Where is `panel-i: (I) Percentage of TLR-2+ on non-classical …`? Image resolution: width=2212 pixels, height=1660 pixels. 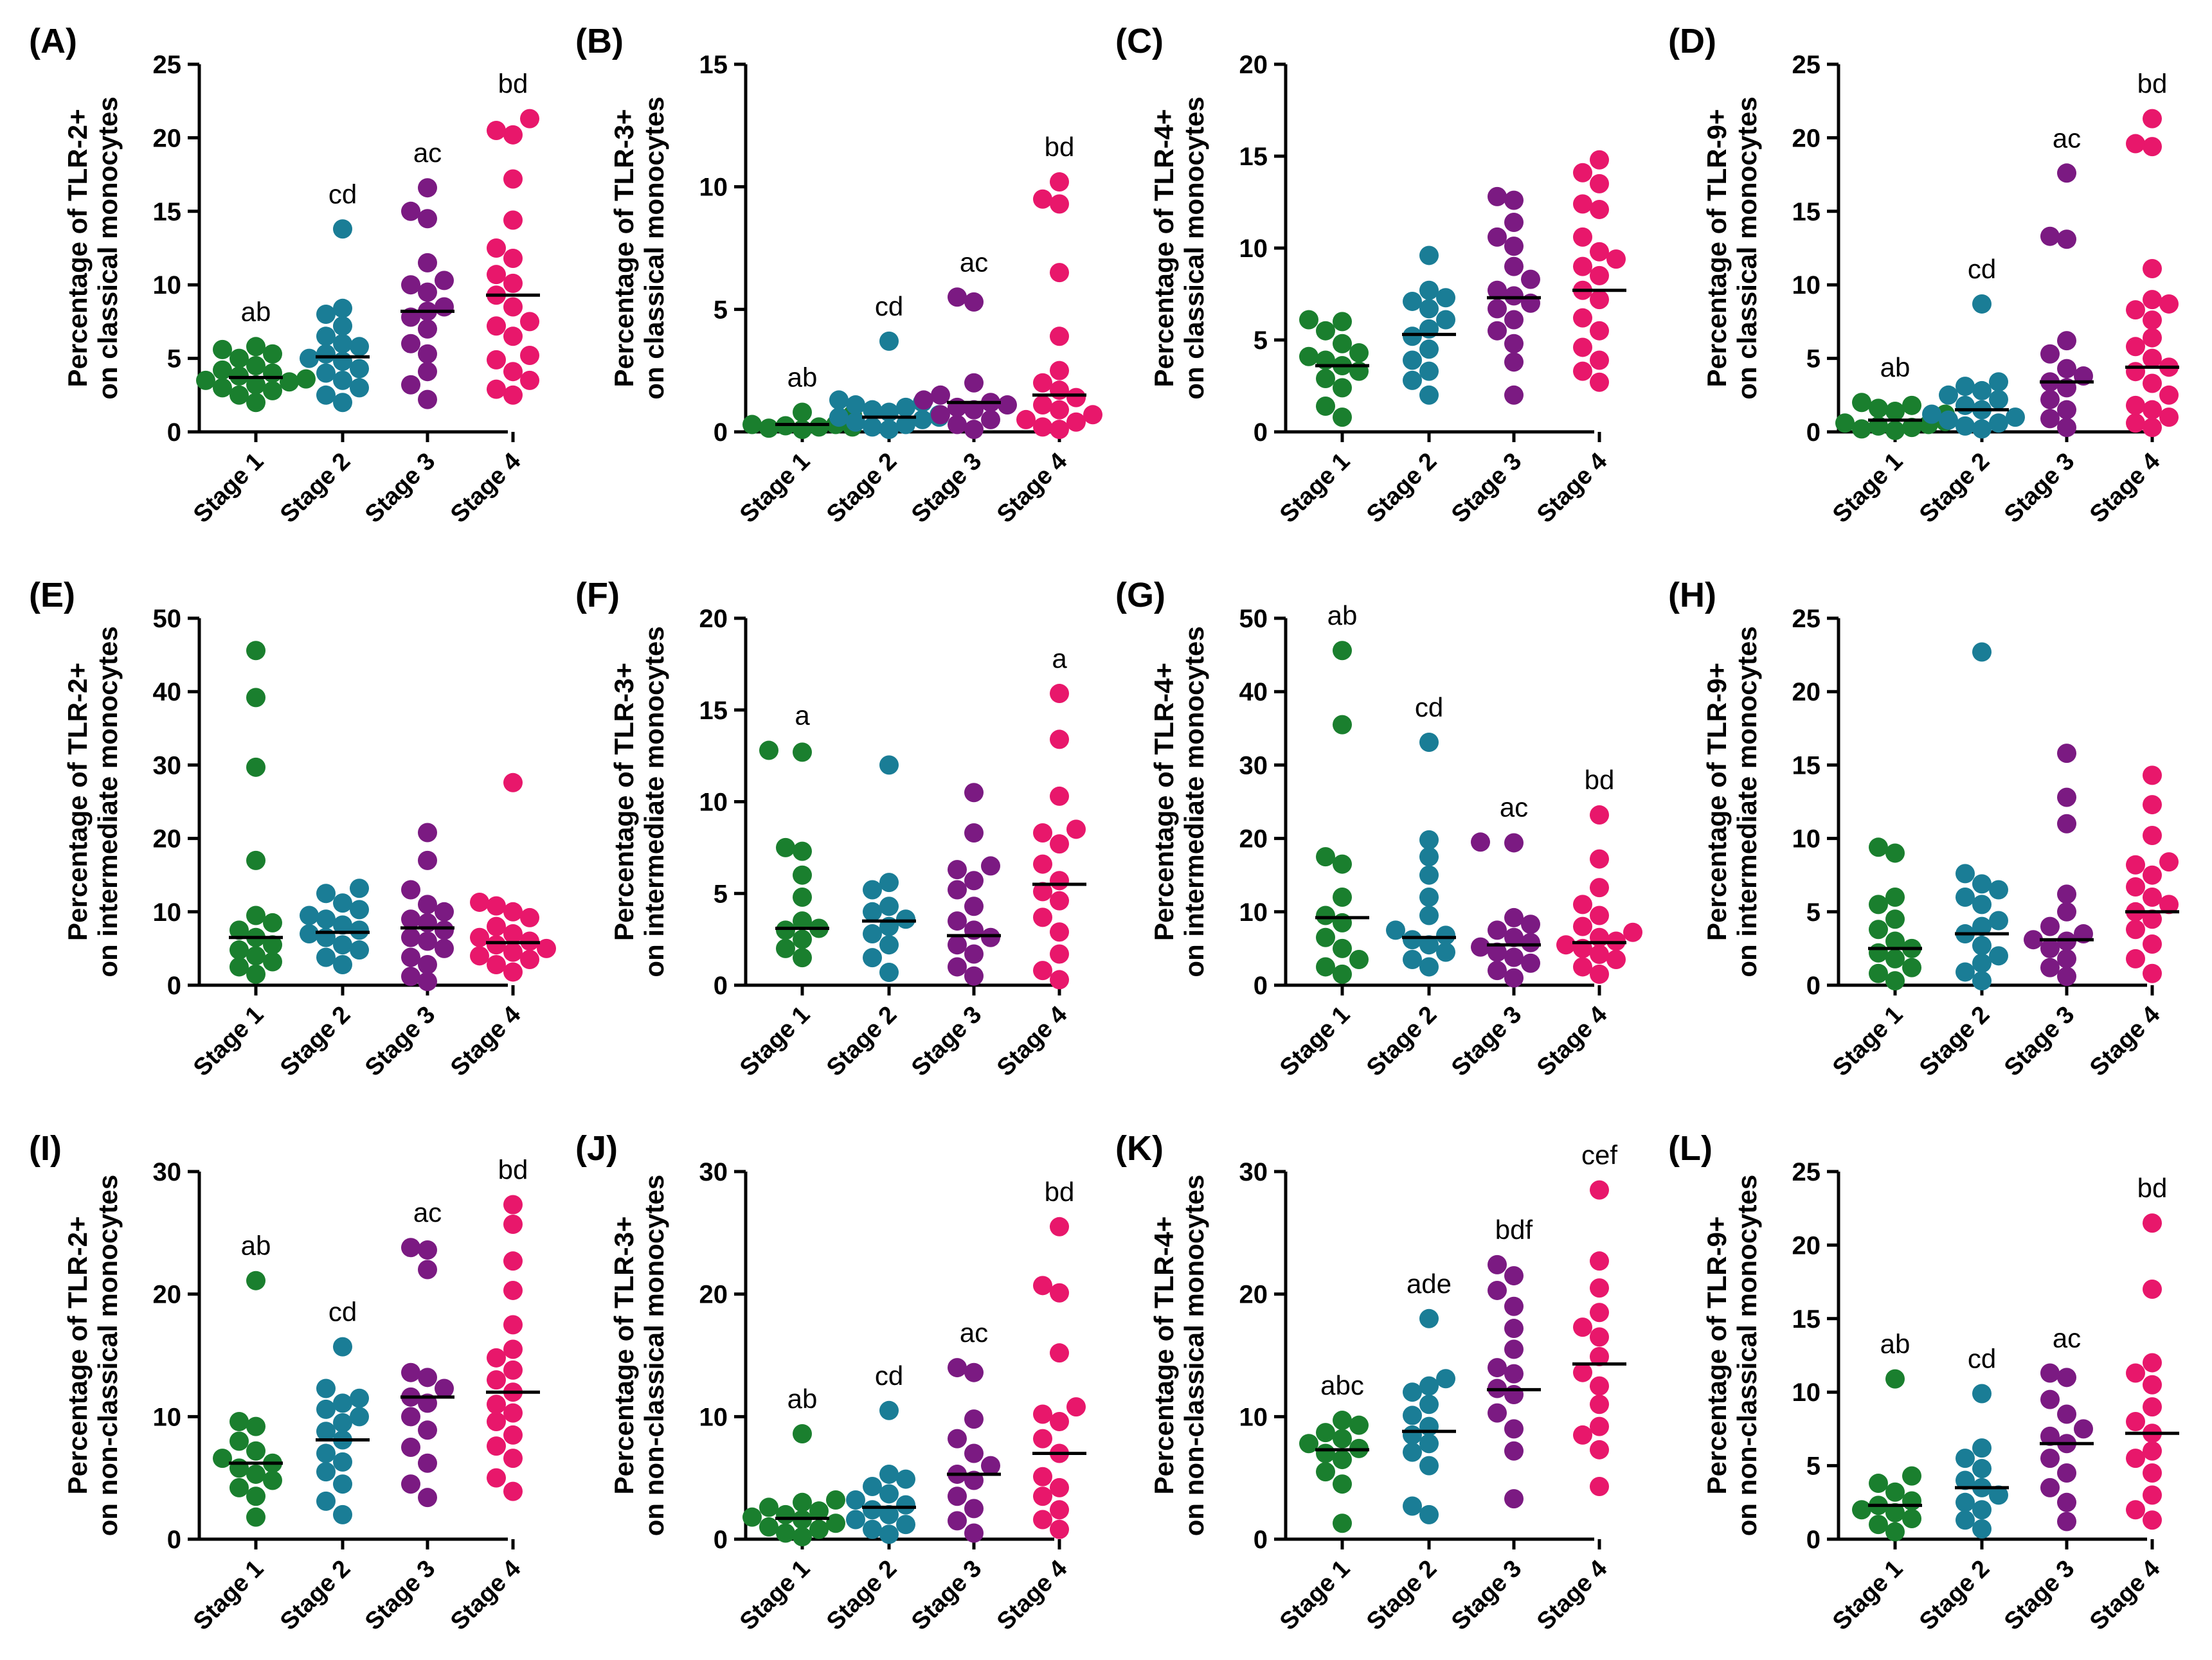 panel-i: (I) Percentage of TLR-2+ on non-classical … is located at coordinates (285, 1382).